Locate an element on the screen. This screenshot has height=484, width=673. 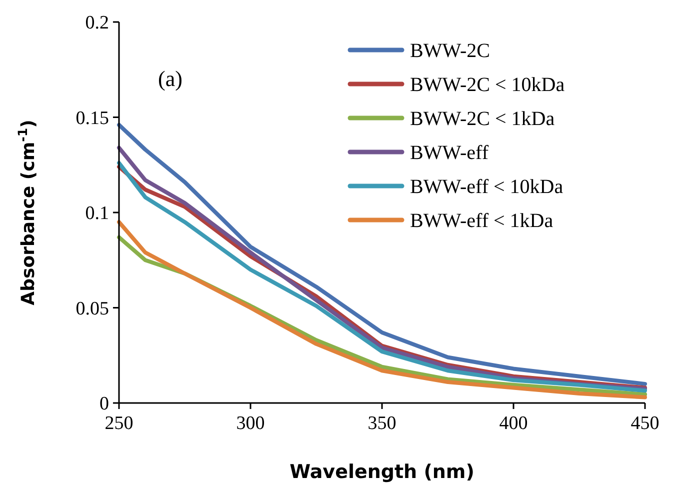
legend-label: BWW-eff < 1kDa is located at coordinates (482, 221).